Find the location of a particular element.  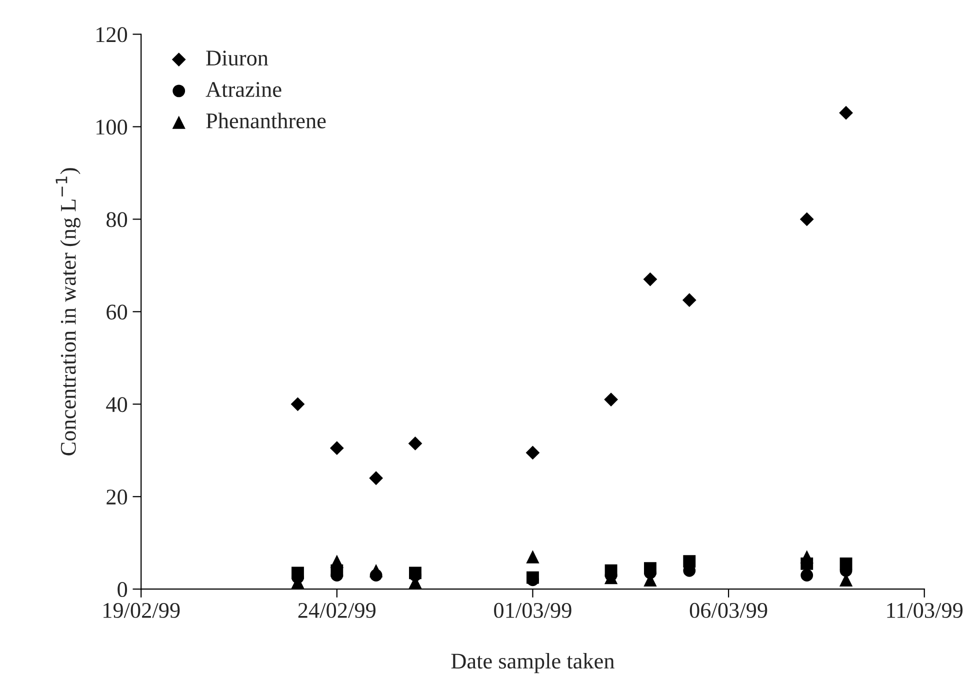

y-tick-label: 120 is located at coordinates (112, 34).